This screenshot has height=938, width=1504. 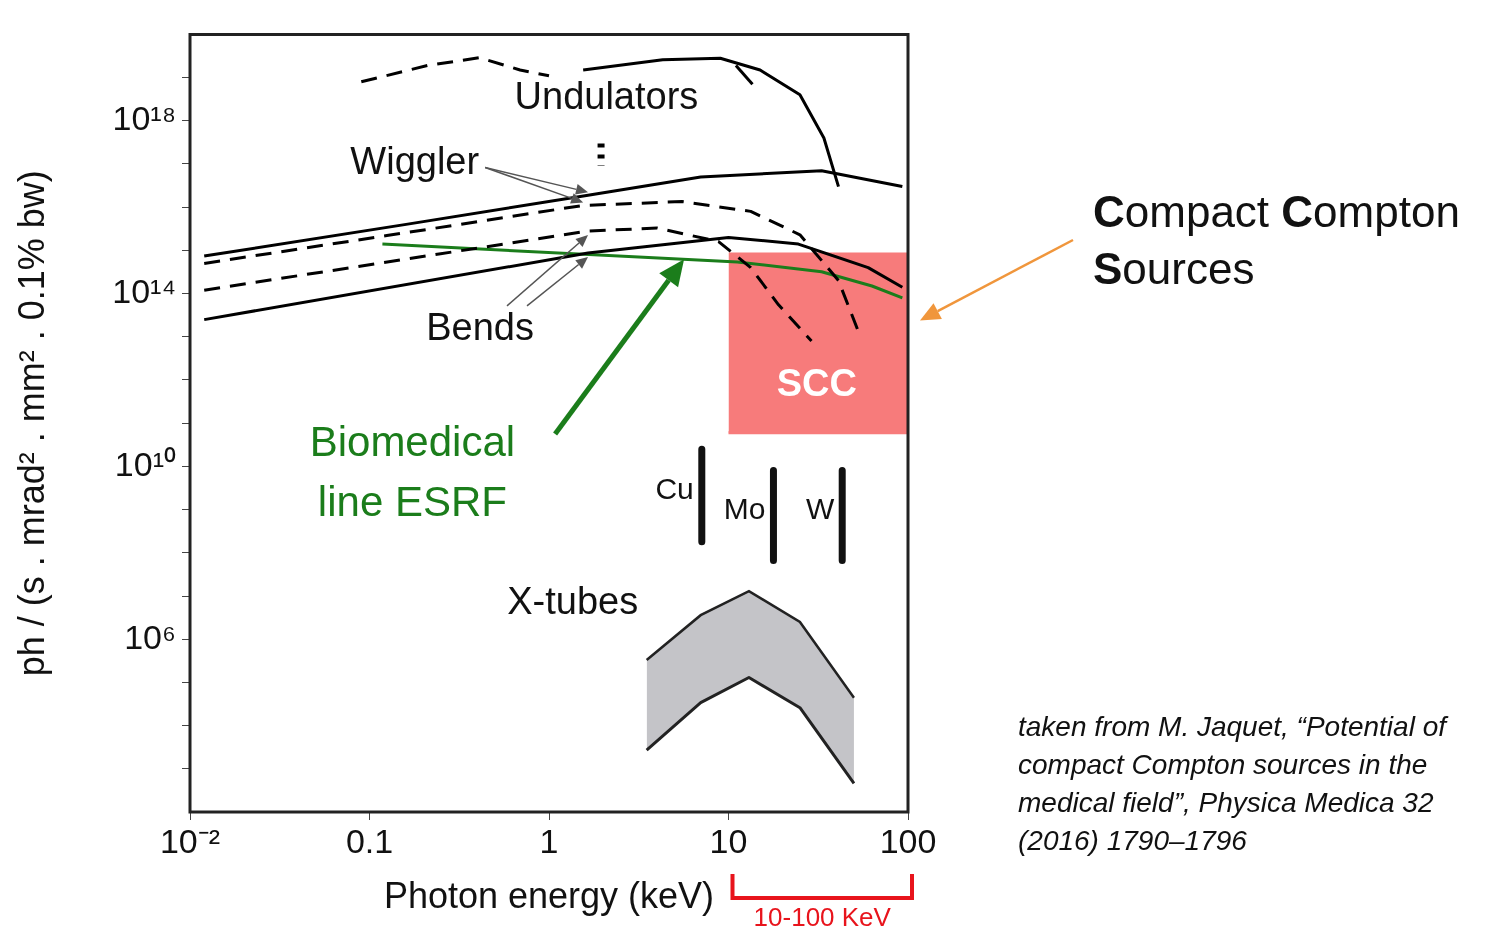 I want to click on y-tick-label: 10¹⁰, so click(x=145, y=463).